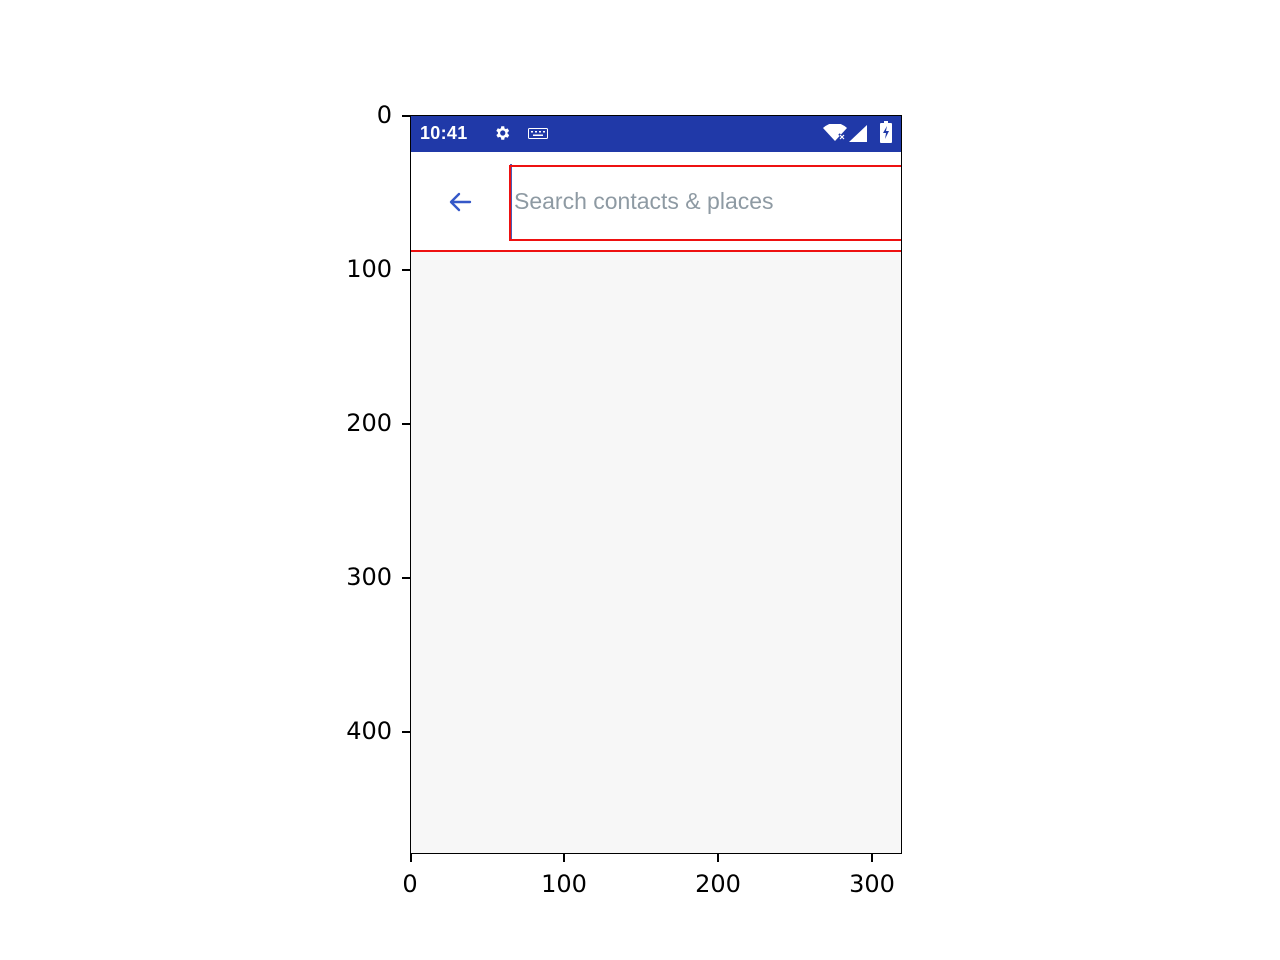 The height and width of the screenshot is (960, 1280). I want to click on gear-icon, so click(503, 133).